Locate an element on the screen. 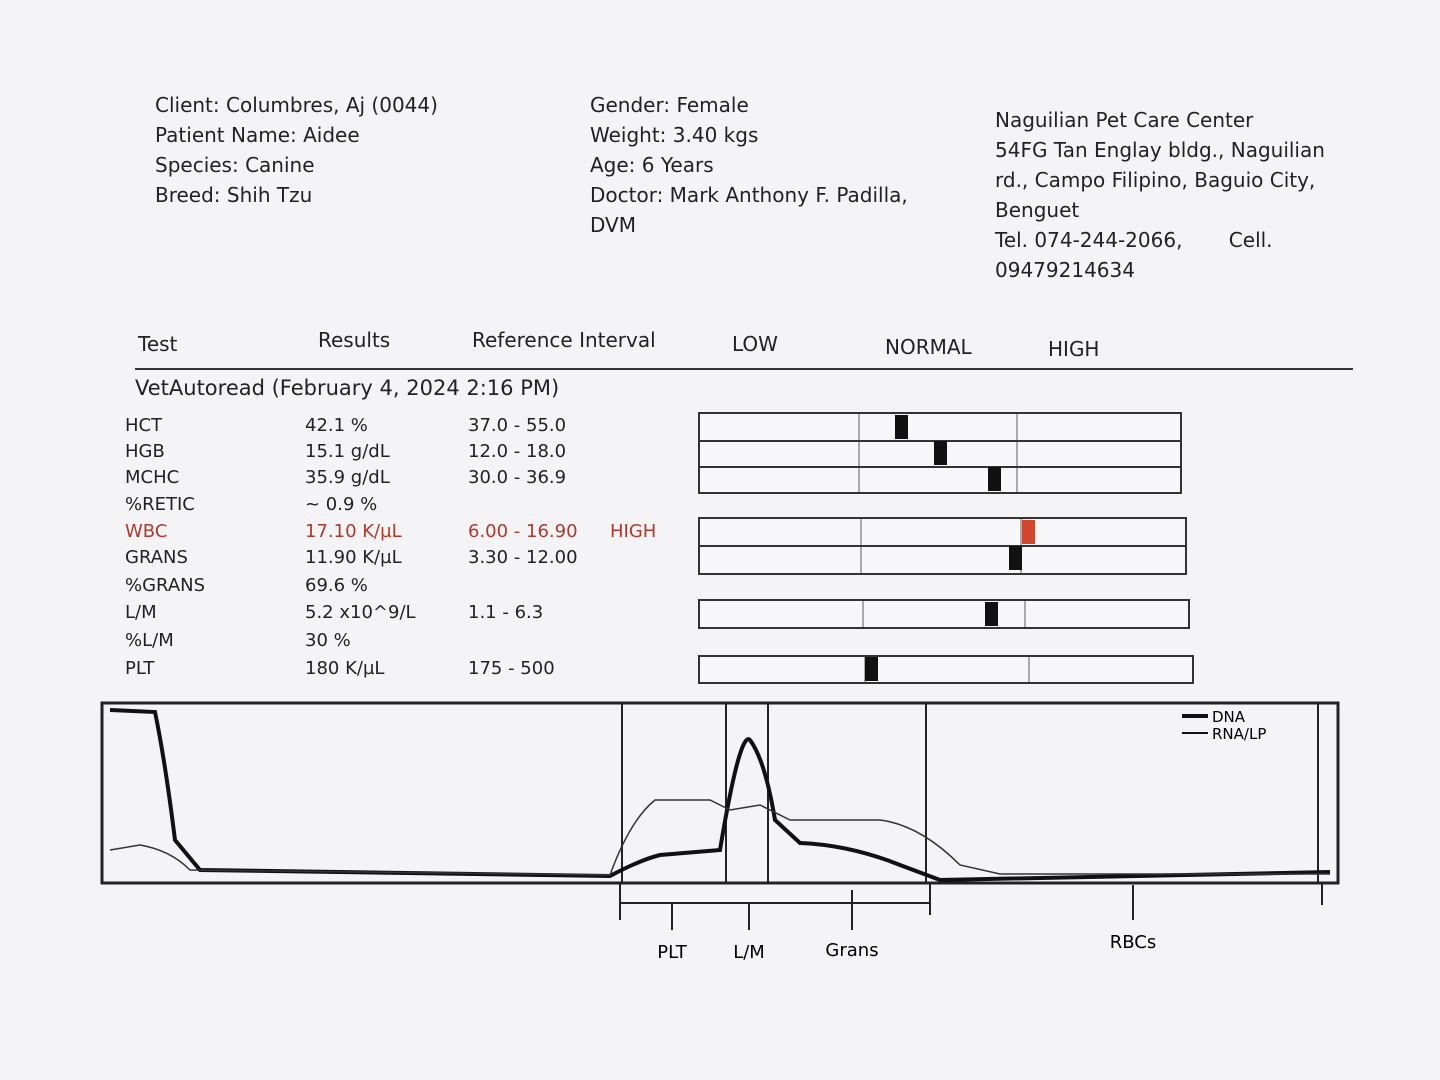  doctor: Doctor: Mark Anthony F. Padilla, DVM is located at coordinates (749, 210).